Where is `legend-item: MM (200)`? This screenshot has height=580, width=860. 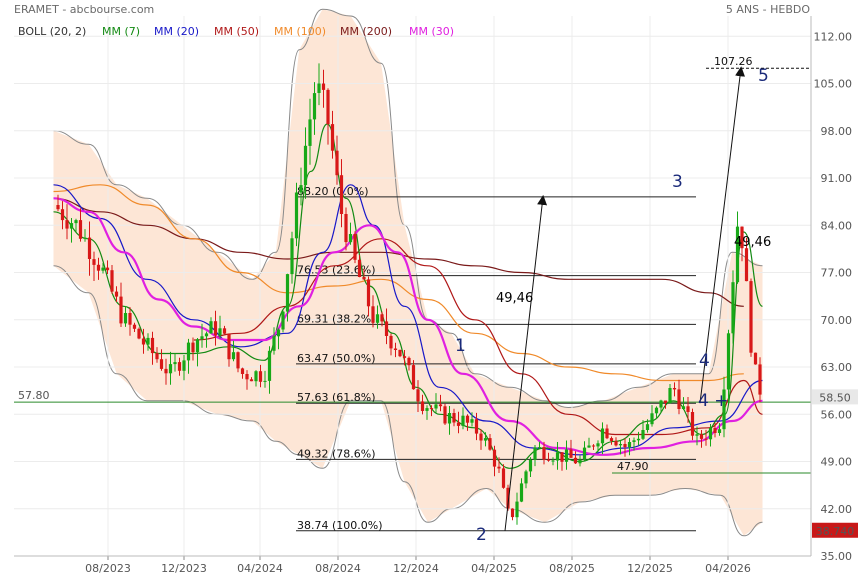
legend-item: MM (200) is located at coordinates (366, 31).